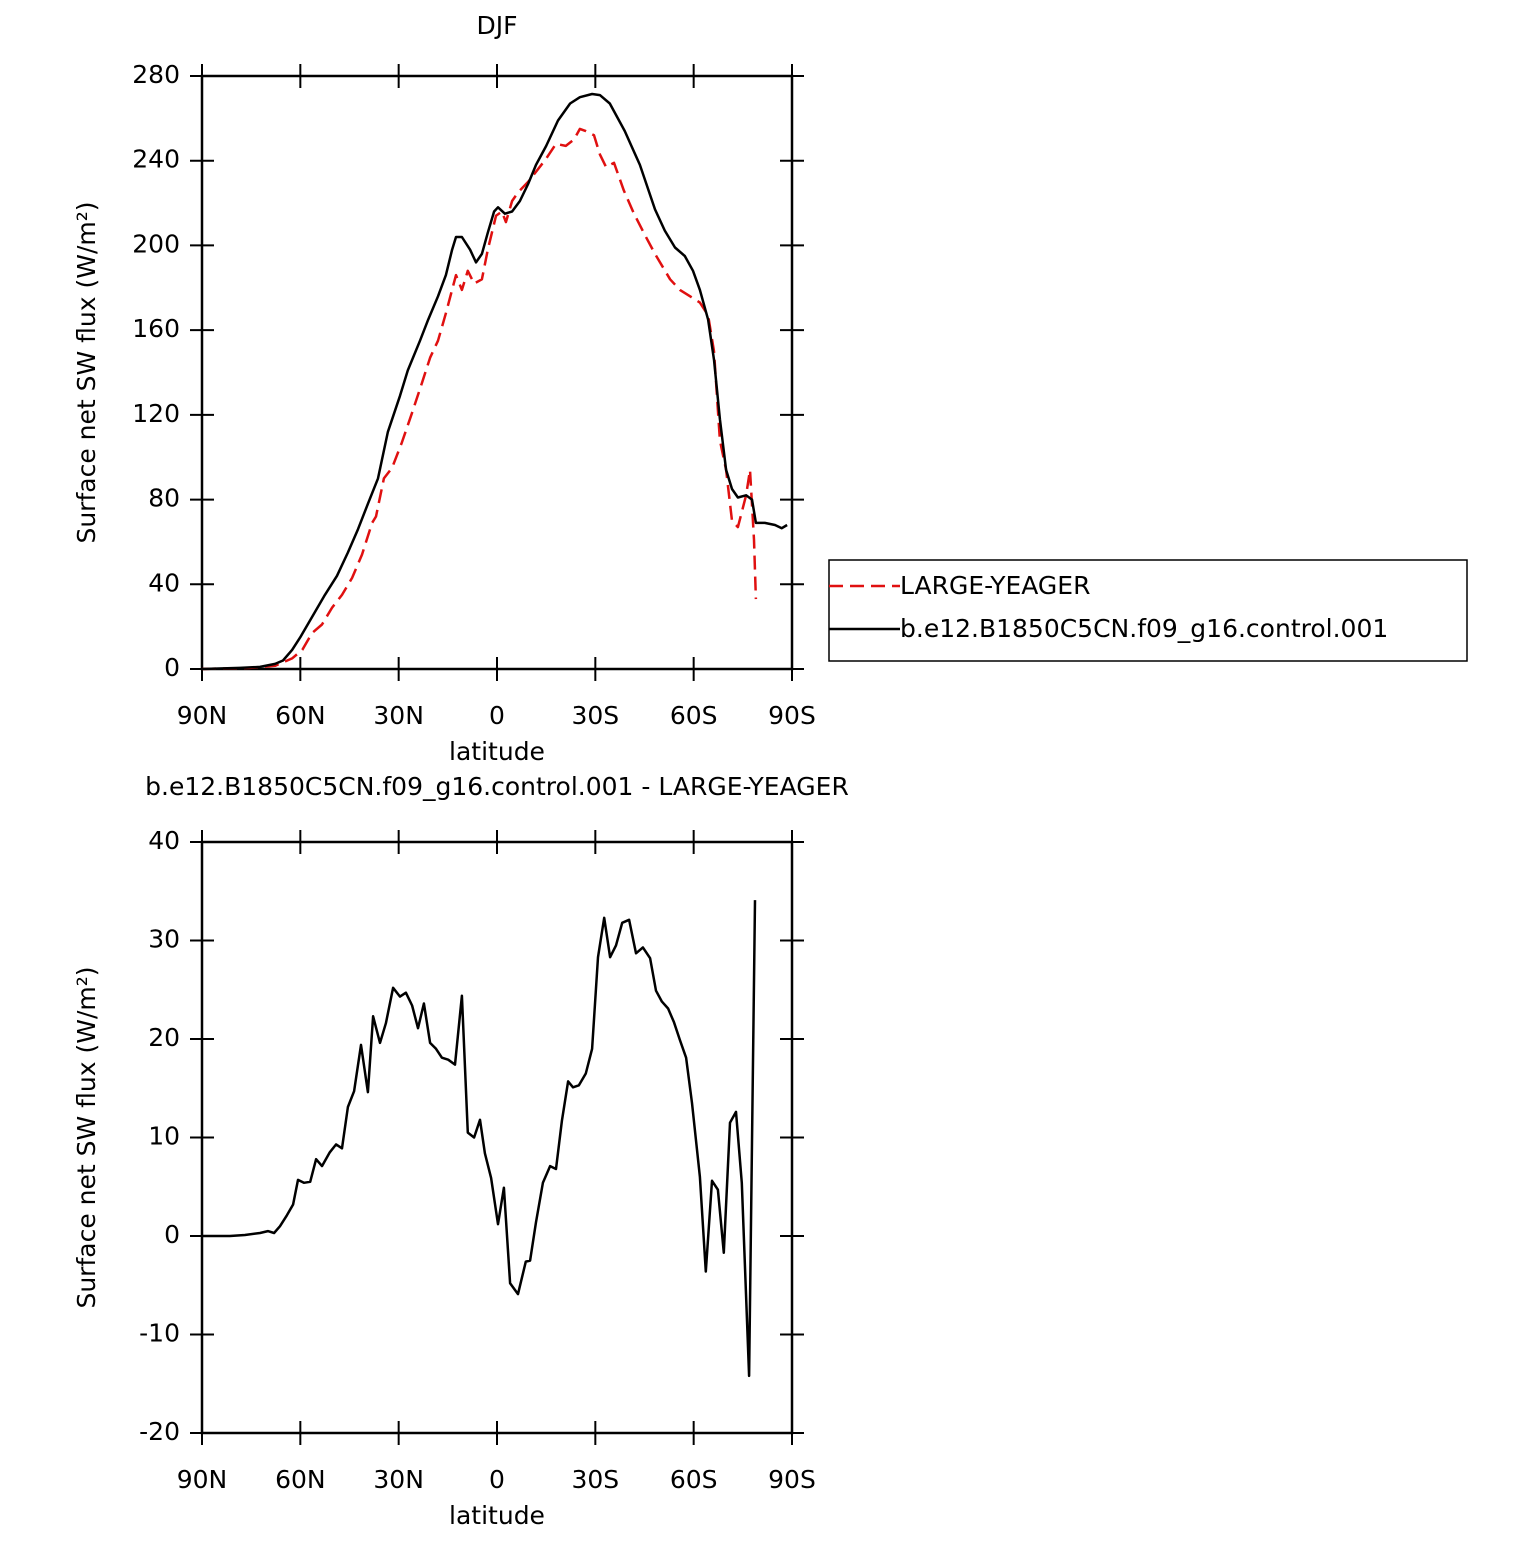  What do you see at coordinates (156, 243) in the screenshot?
I see `y-tick-label: 200` at bounding box center [156, 243].